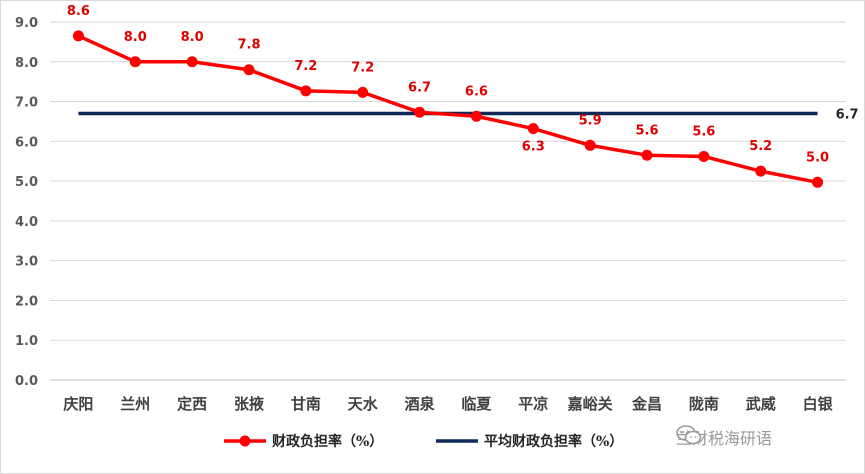 The height and width of the screenshot is (474, 865). Describe the element at coordinates (26, 63) in the screenshot. I see `y-tick-label: 8.0` at that location.